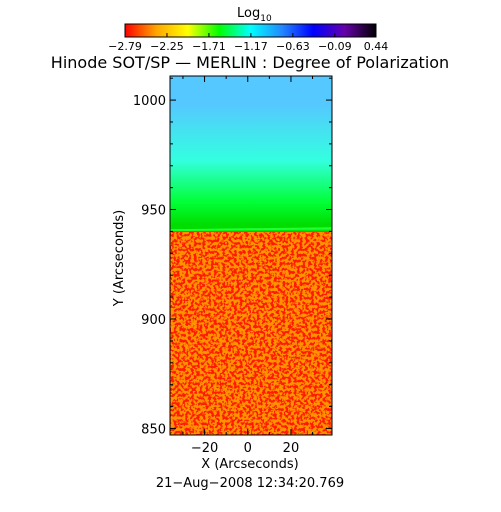 This screenshot has height=512, width=501. I want to click on colorbar-tick-label: −0.63, so click(293, 46).